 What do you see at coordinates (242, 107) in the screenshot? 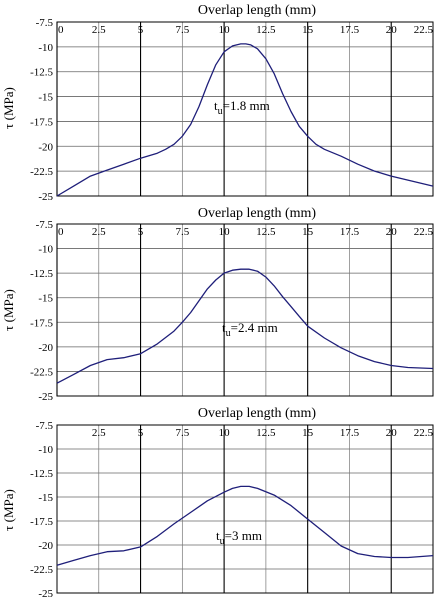
I see `thickness-annotation: tu=1.8 mm` at bounding box center [242, 107].